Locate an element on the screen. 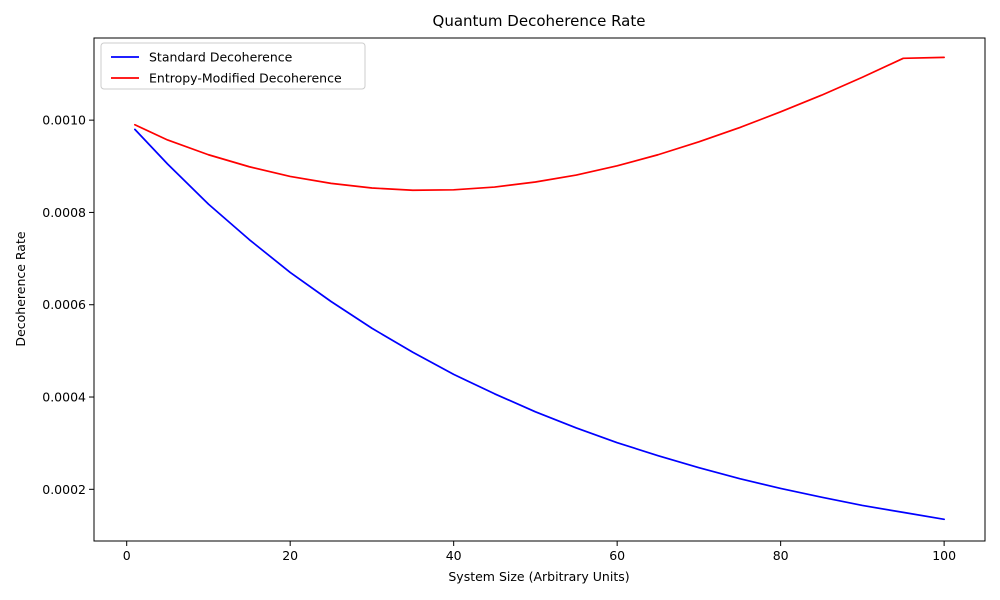 This screenshot has width=1000, height=600. y-axis-ticks: 0.0002 0.0004 0.0006 0.0008 0.0010 is located at coordinates (68, 305).